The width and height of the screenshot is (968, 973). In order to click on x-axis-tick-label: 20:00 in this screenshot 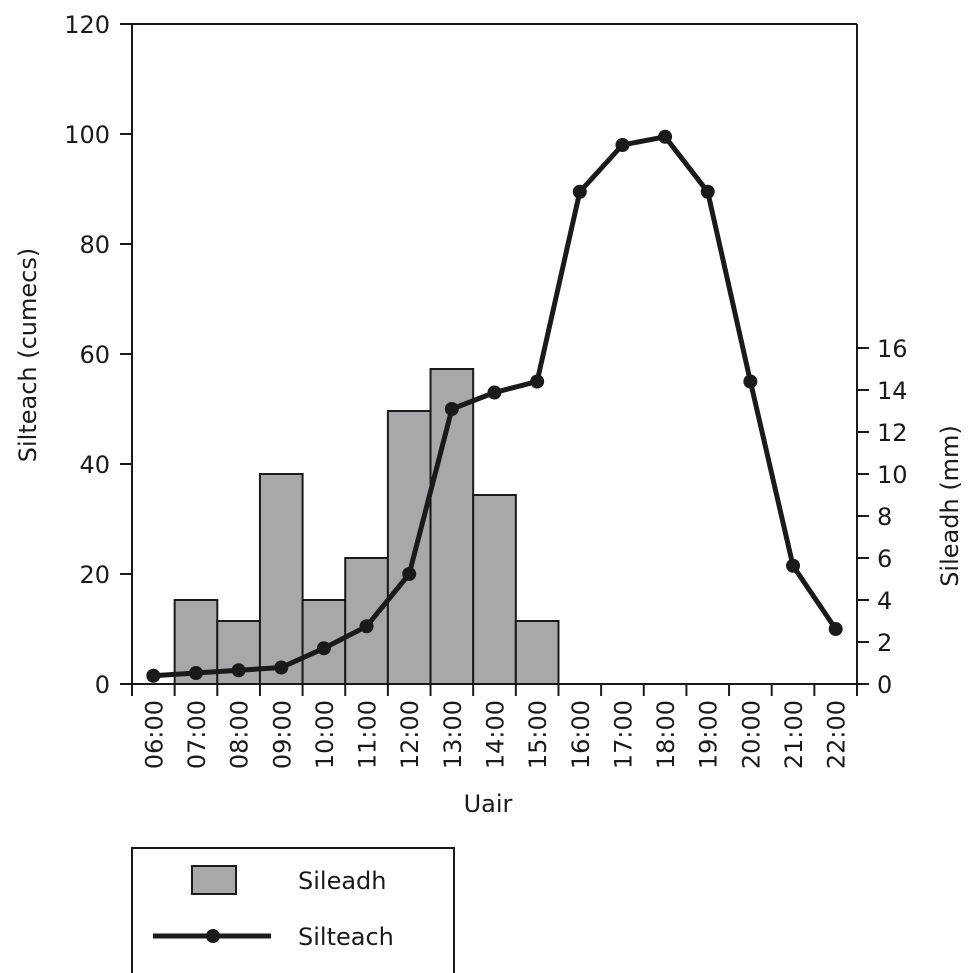, I will do `click(751, 734)`.